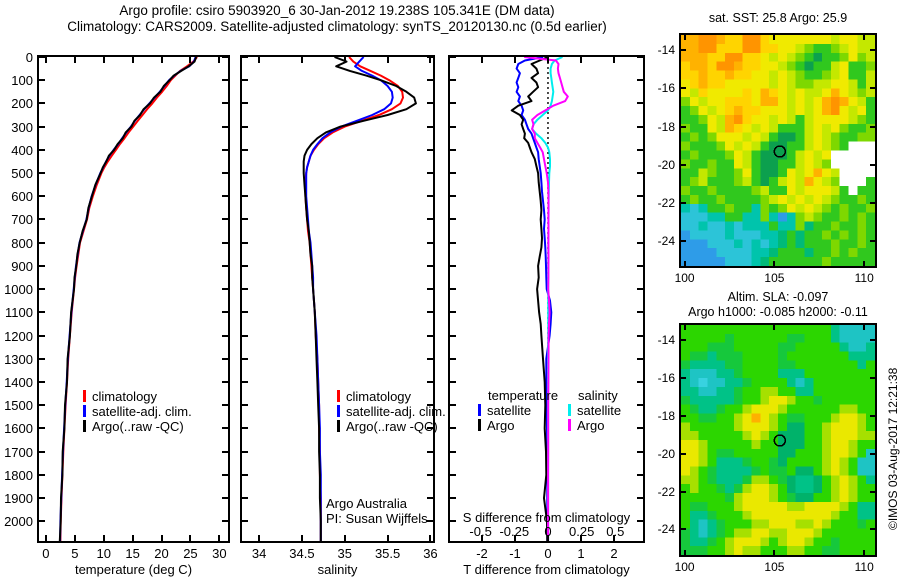 This screenshot has height=580, width=900. I want to click on legend-item: satellite-adj. clim., so click(137, 411).